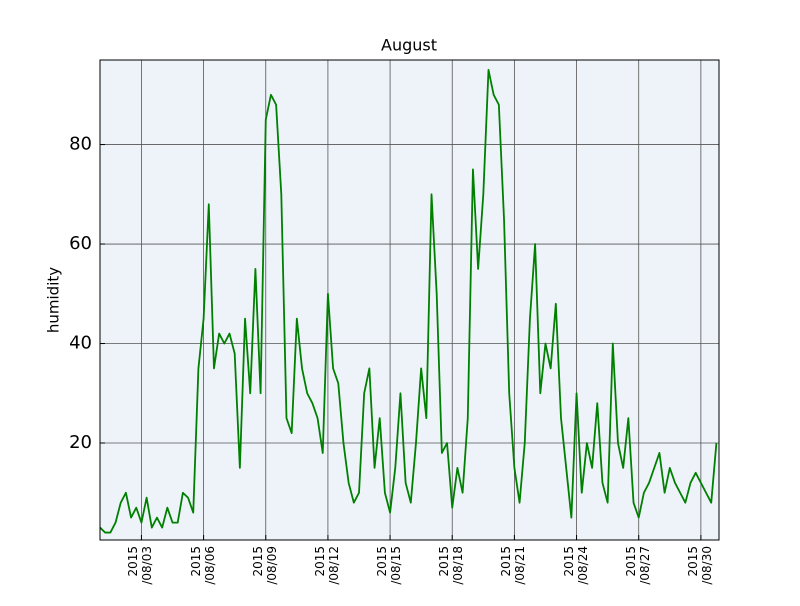 The height and width of the screenshot is (606, 800). Describe the element at coordinates (54, 300) in the screenshot. I see `y-axis-label: humidity` at that location.